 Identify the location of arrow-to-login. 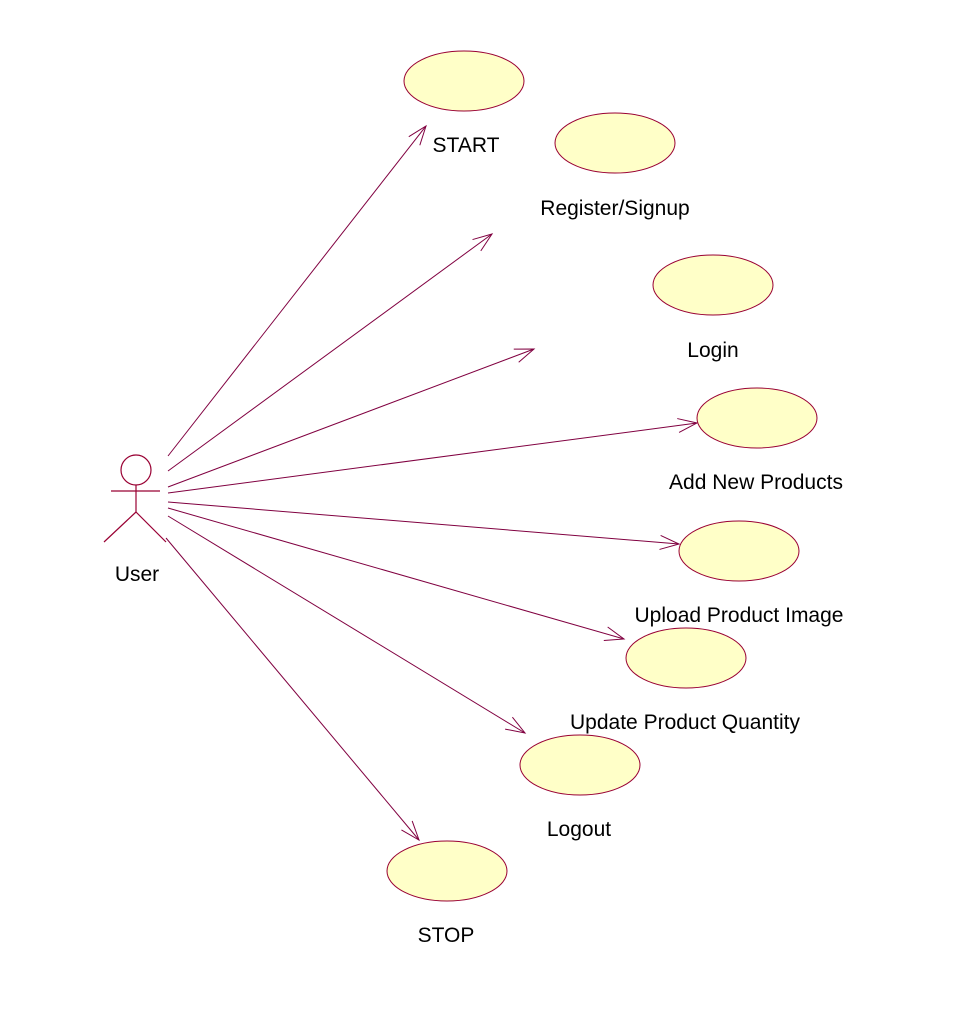
(351, 418).